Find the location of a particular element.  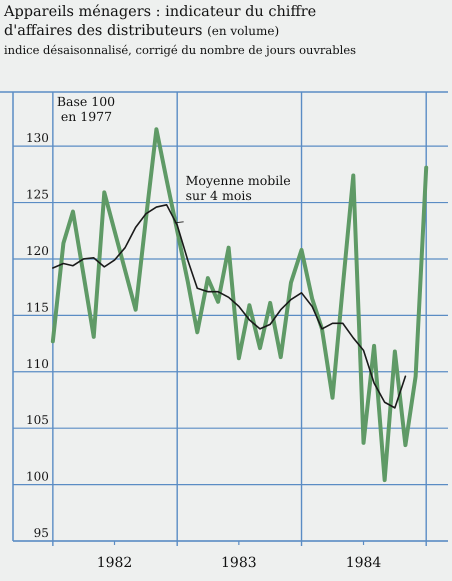

annotation: Base 100 en 1977 is located at coordinates (86, 109).